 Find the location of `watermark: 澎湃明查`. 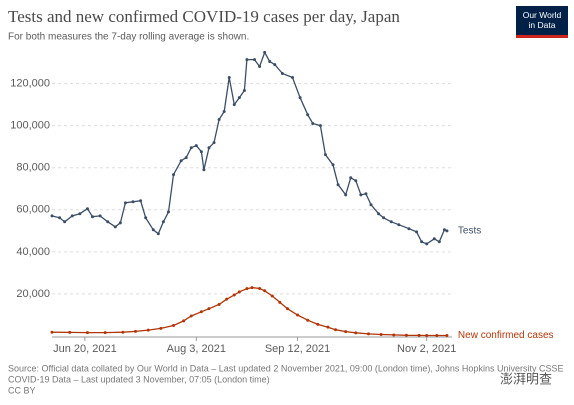

watermark: 澎湃明查 is located at coordinates (526, 378).